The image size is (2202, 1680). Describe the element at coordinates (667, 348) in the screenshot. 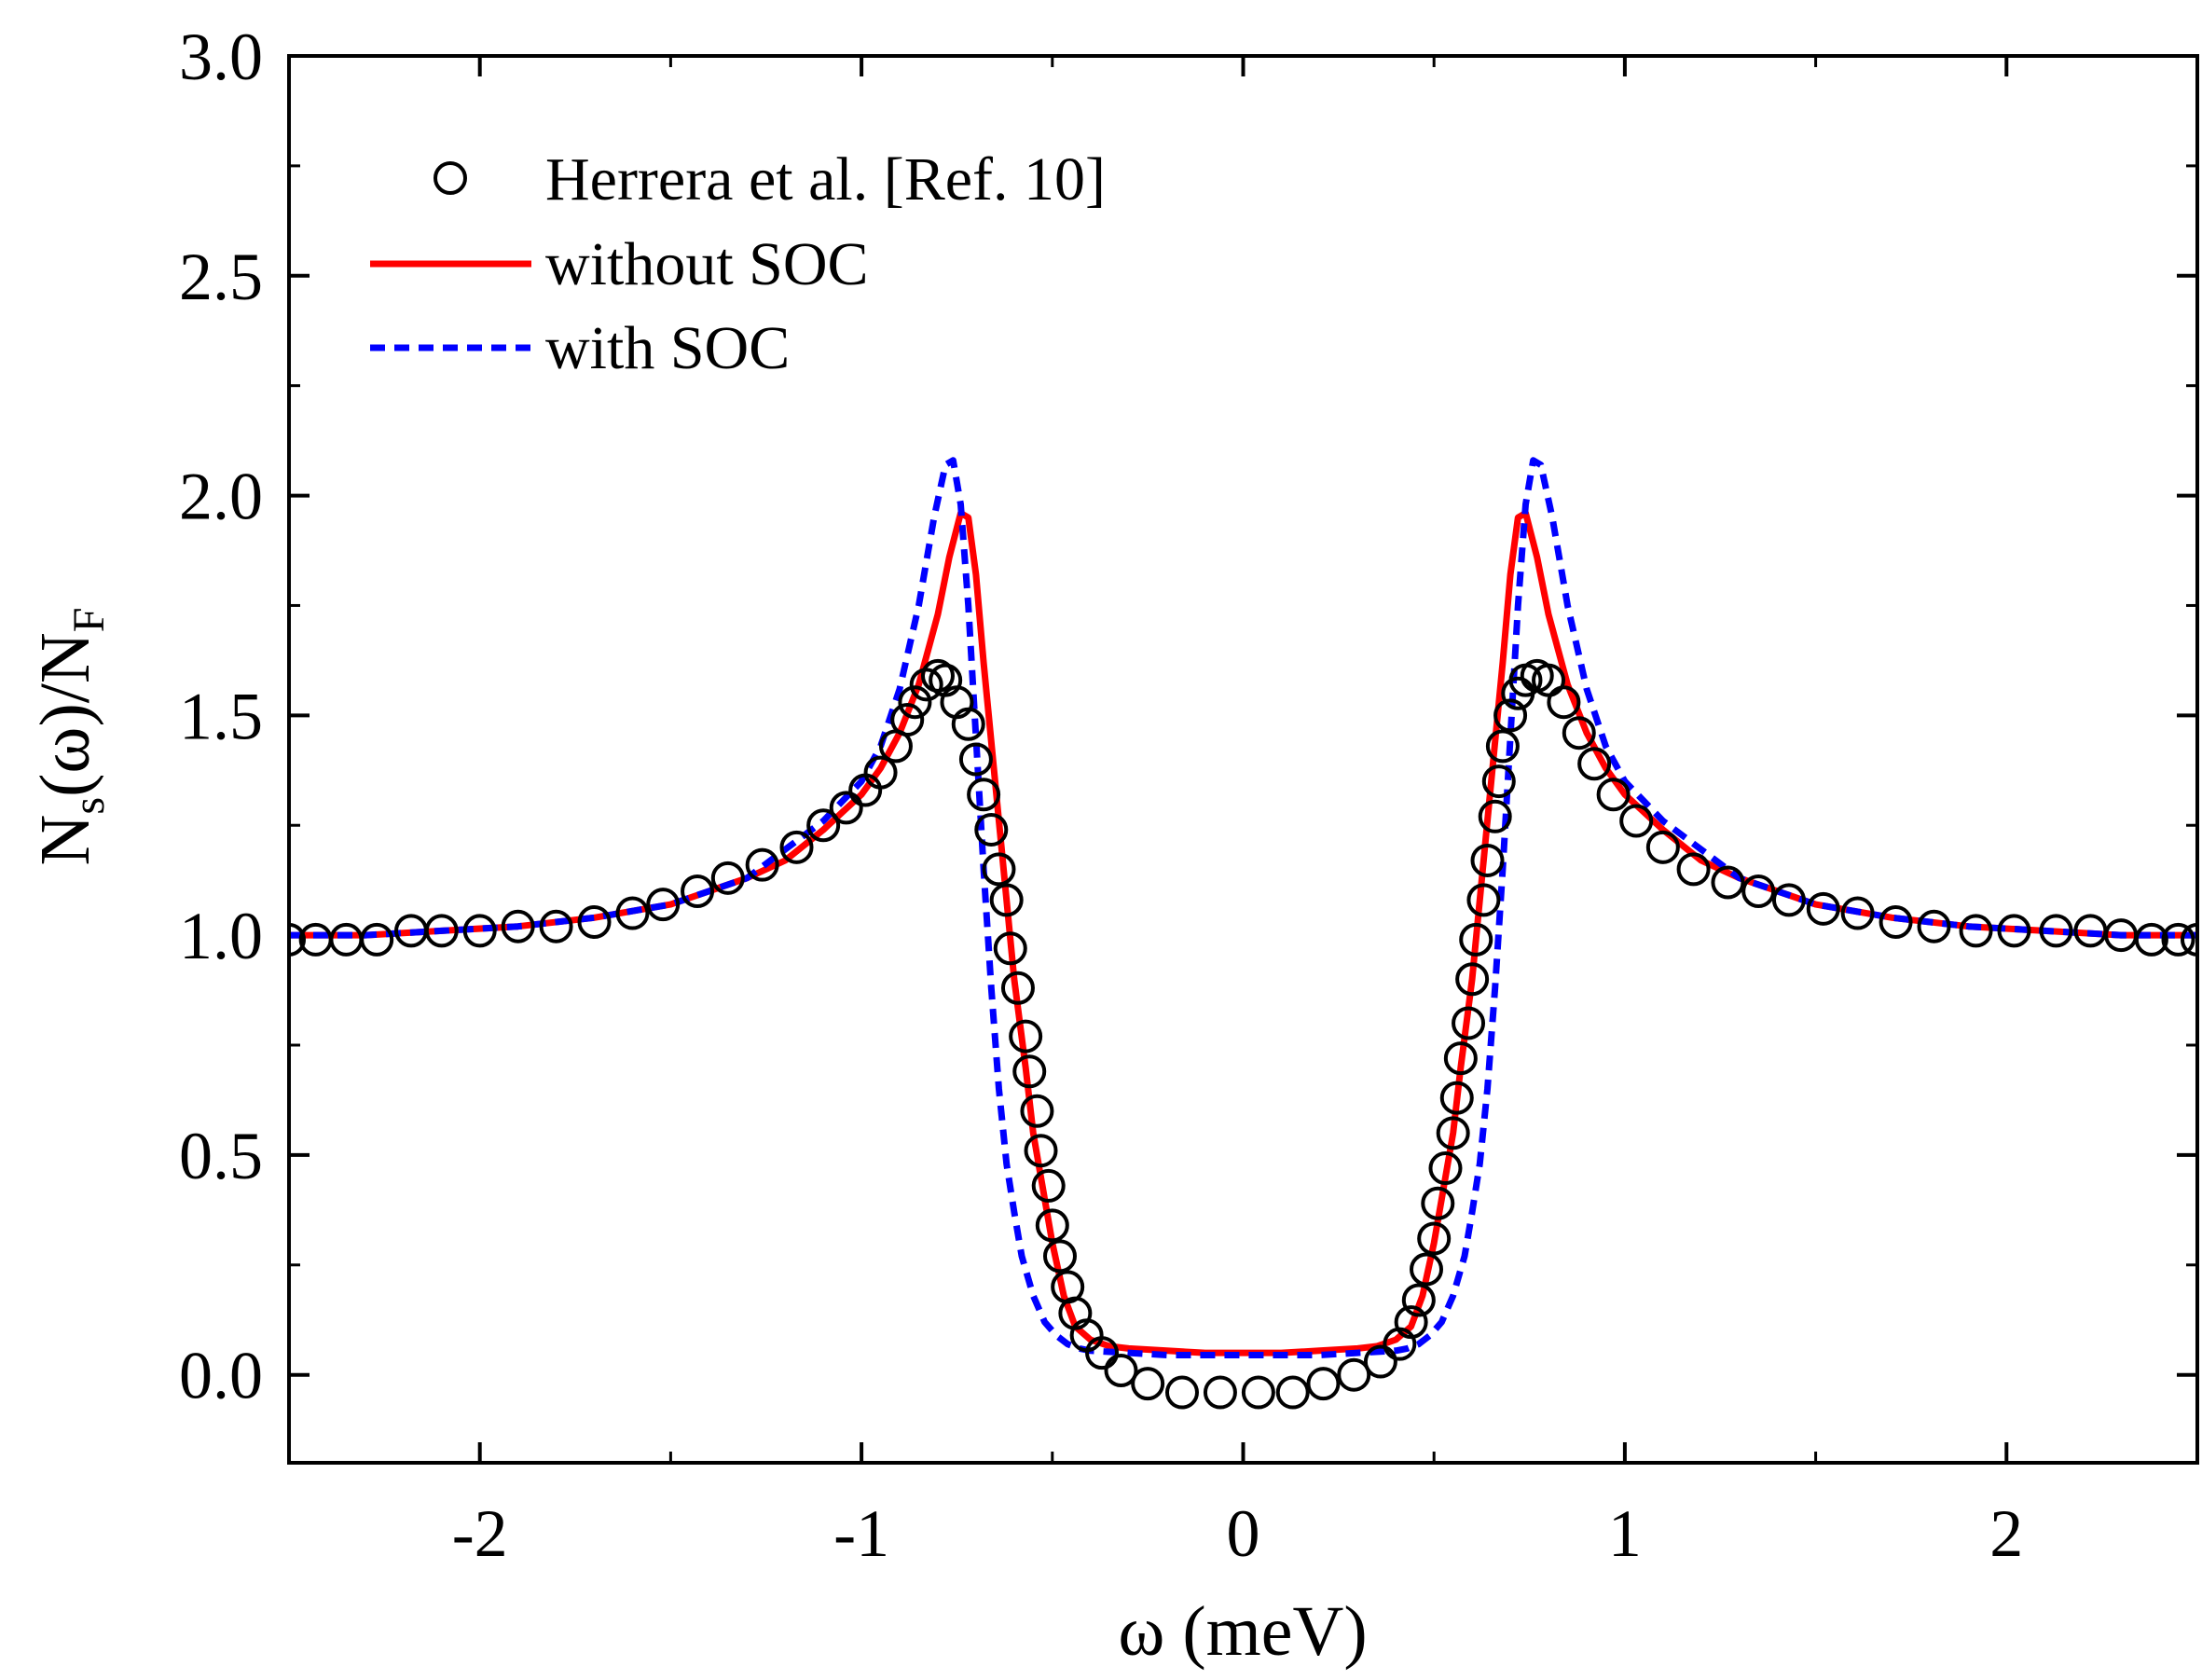

I see `legend-label-with-soc: with SOC` at that location.